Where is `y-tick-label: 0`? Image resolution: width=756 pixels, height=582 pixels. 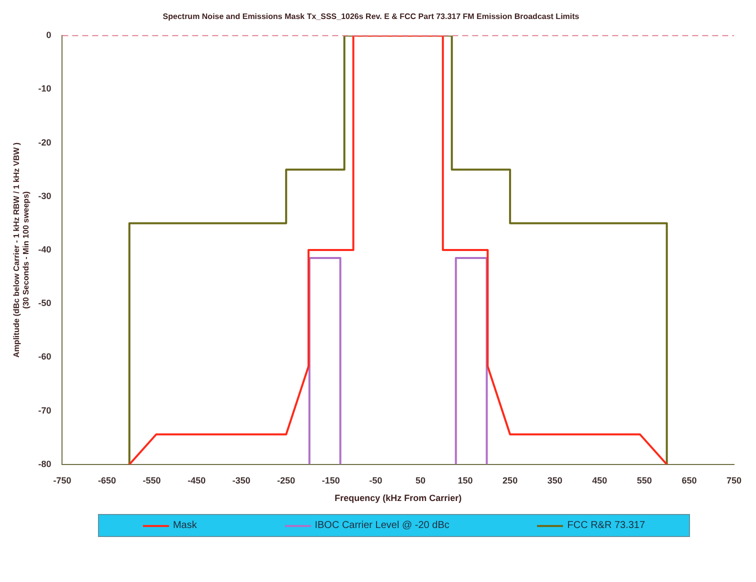 y-tick-label: 0 is located at coordinates (49, 35).